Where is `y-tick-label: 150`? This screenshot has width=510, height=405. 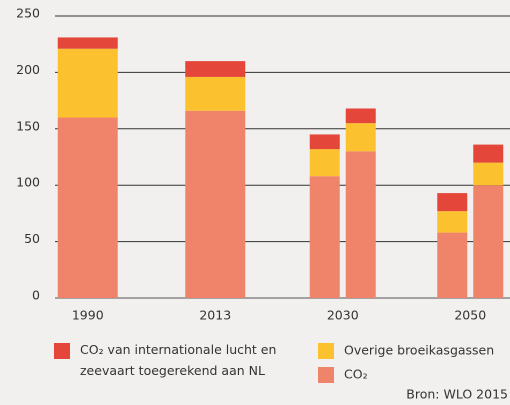 y-tick-label: 150 is located at coordinates (28, 125).